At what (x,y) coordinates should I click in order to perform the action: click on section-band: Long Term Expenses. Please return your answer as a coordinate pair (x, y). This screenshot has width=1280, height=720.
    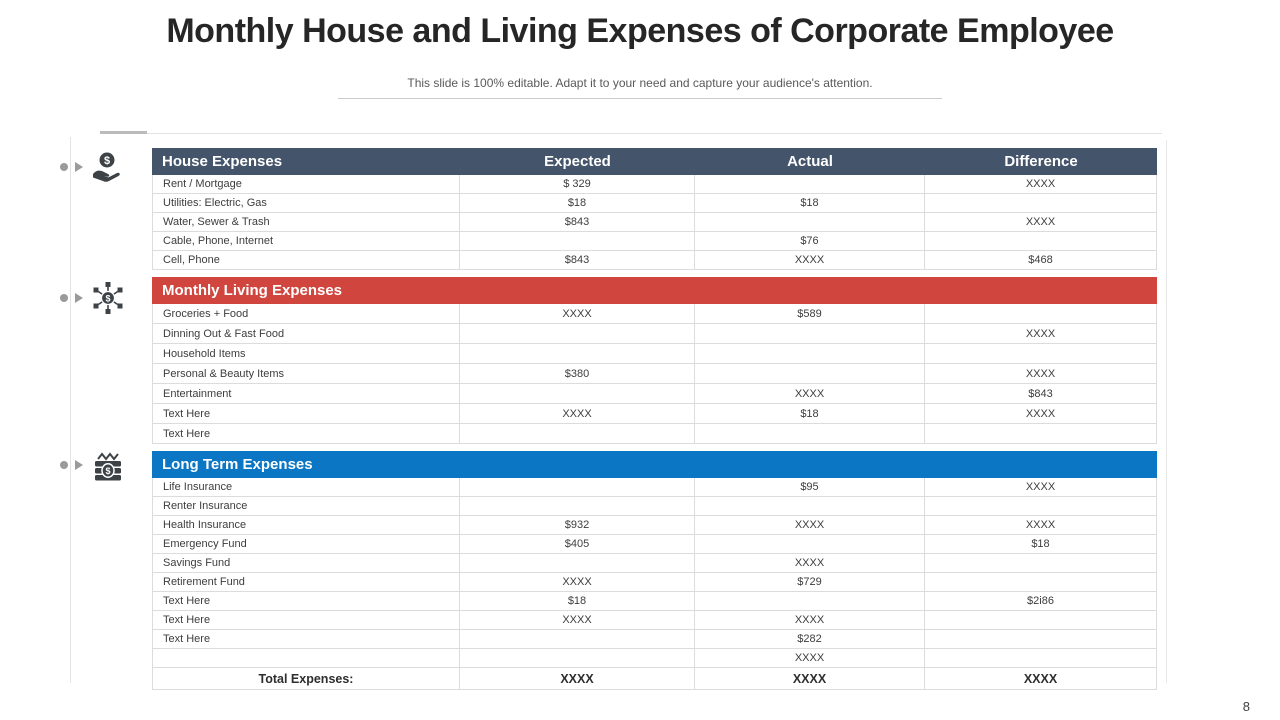
    Looking at the image, I should click on (654, 464).